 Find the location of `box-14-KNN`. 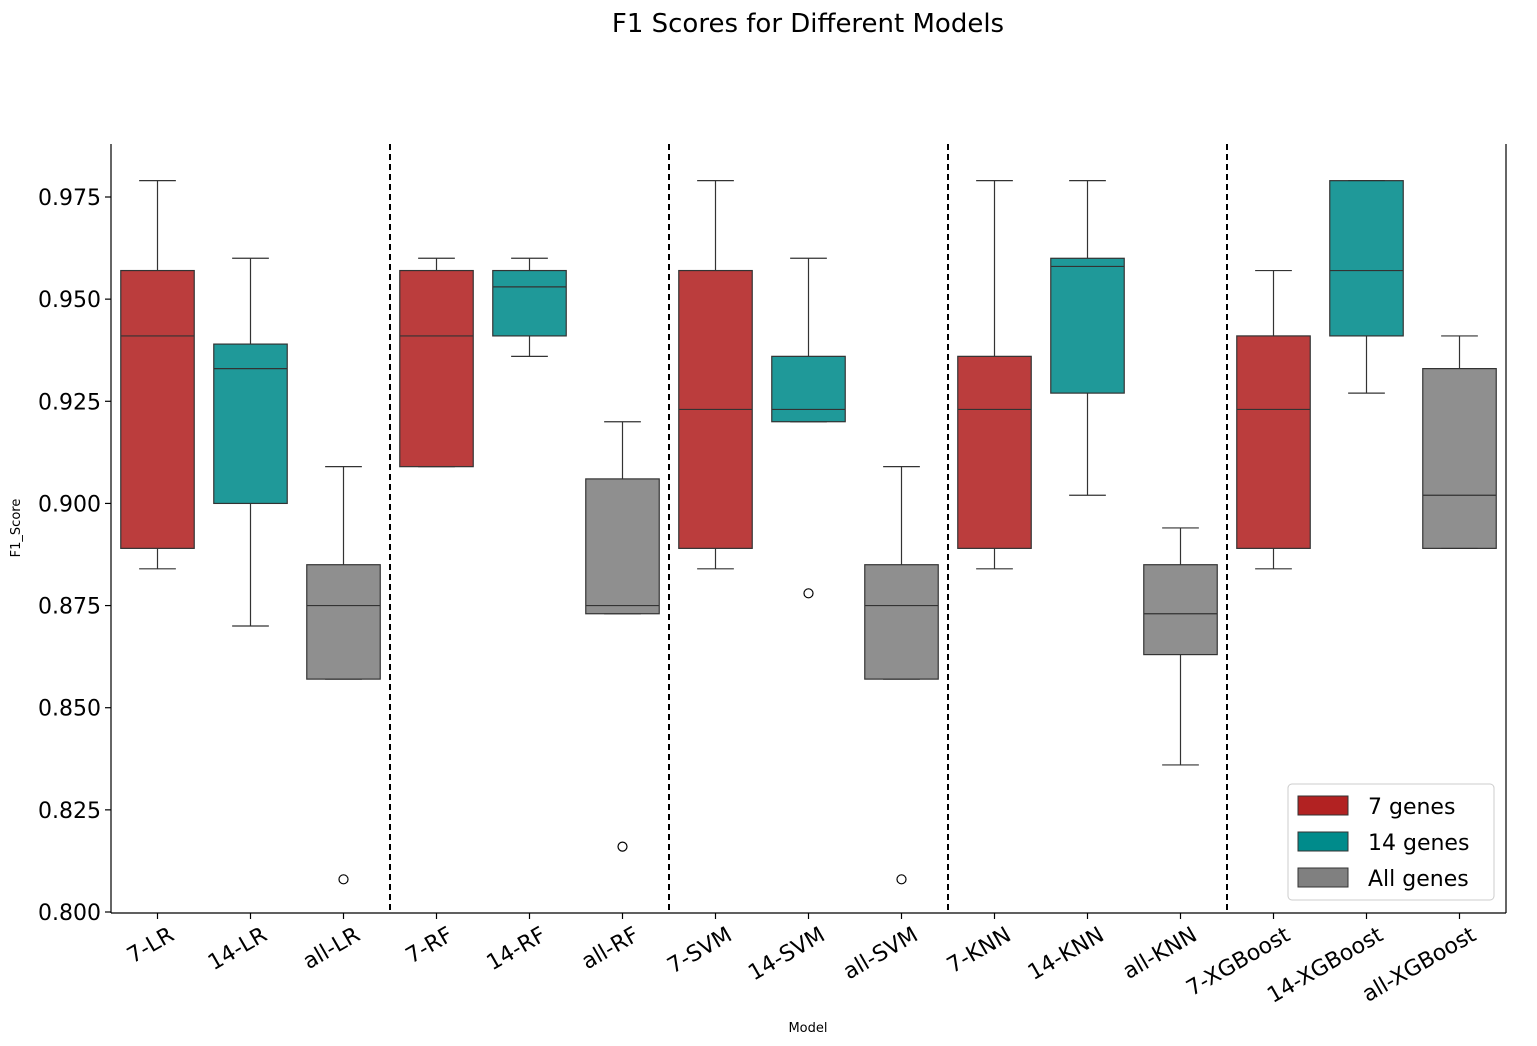

box-14-KNN is located at coordinates (1087, 338).